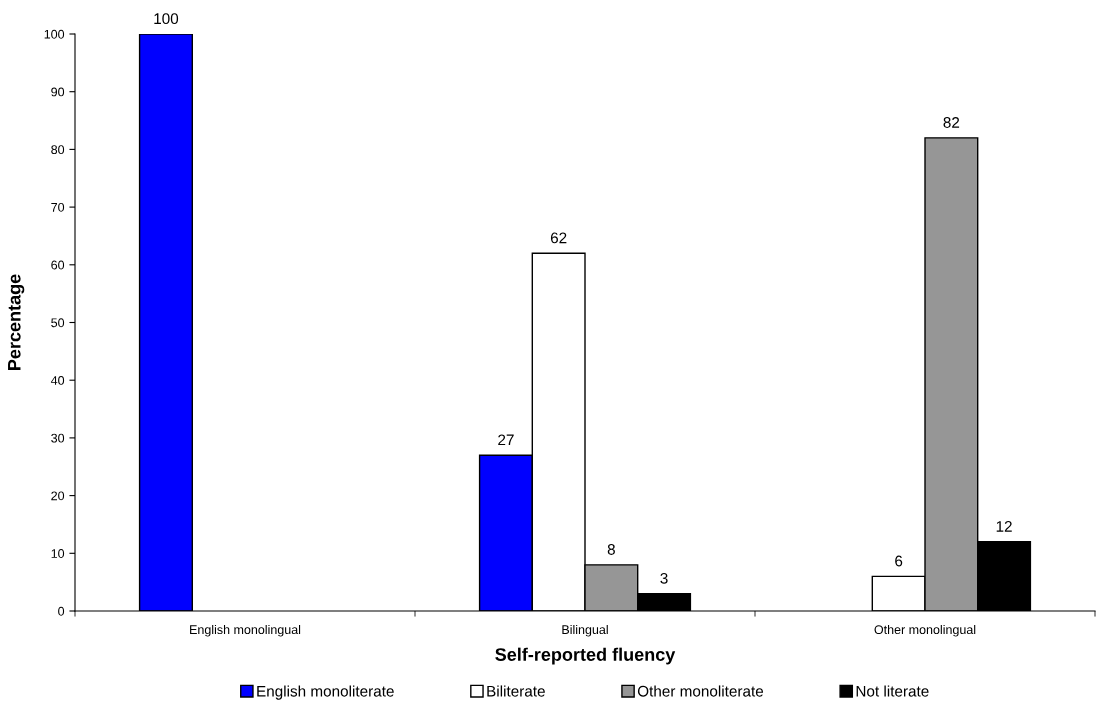 Image resolution: width=1113 pixels, height=704 pixels. What do you see at coordinates (54, 34) in the screenshot?
I see `y-tick-label: 100` at bounding box center [54, 34].